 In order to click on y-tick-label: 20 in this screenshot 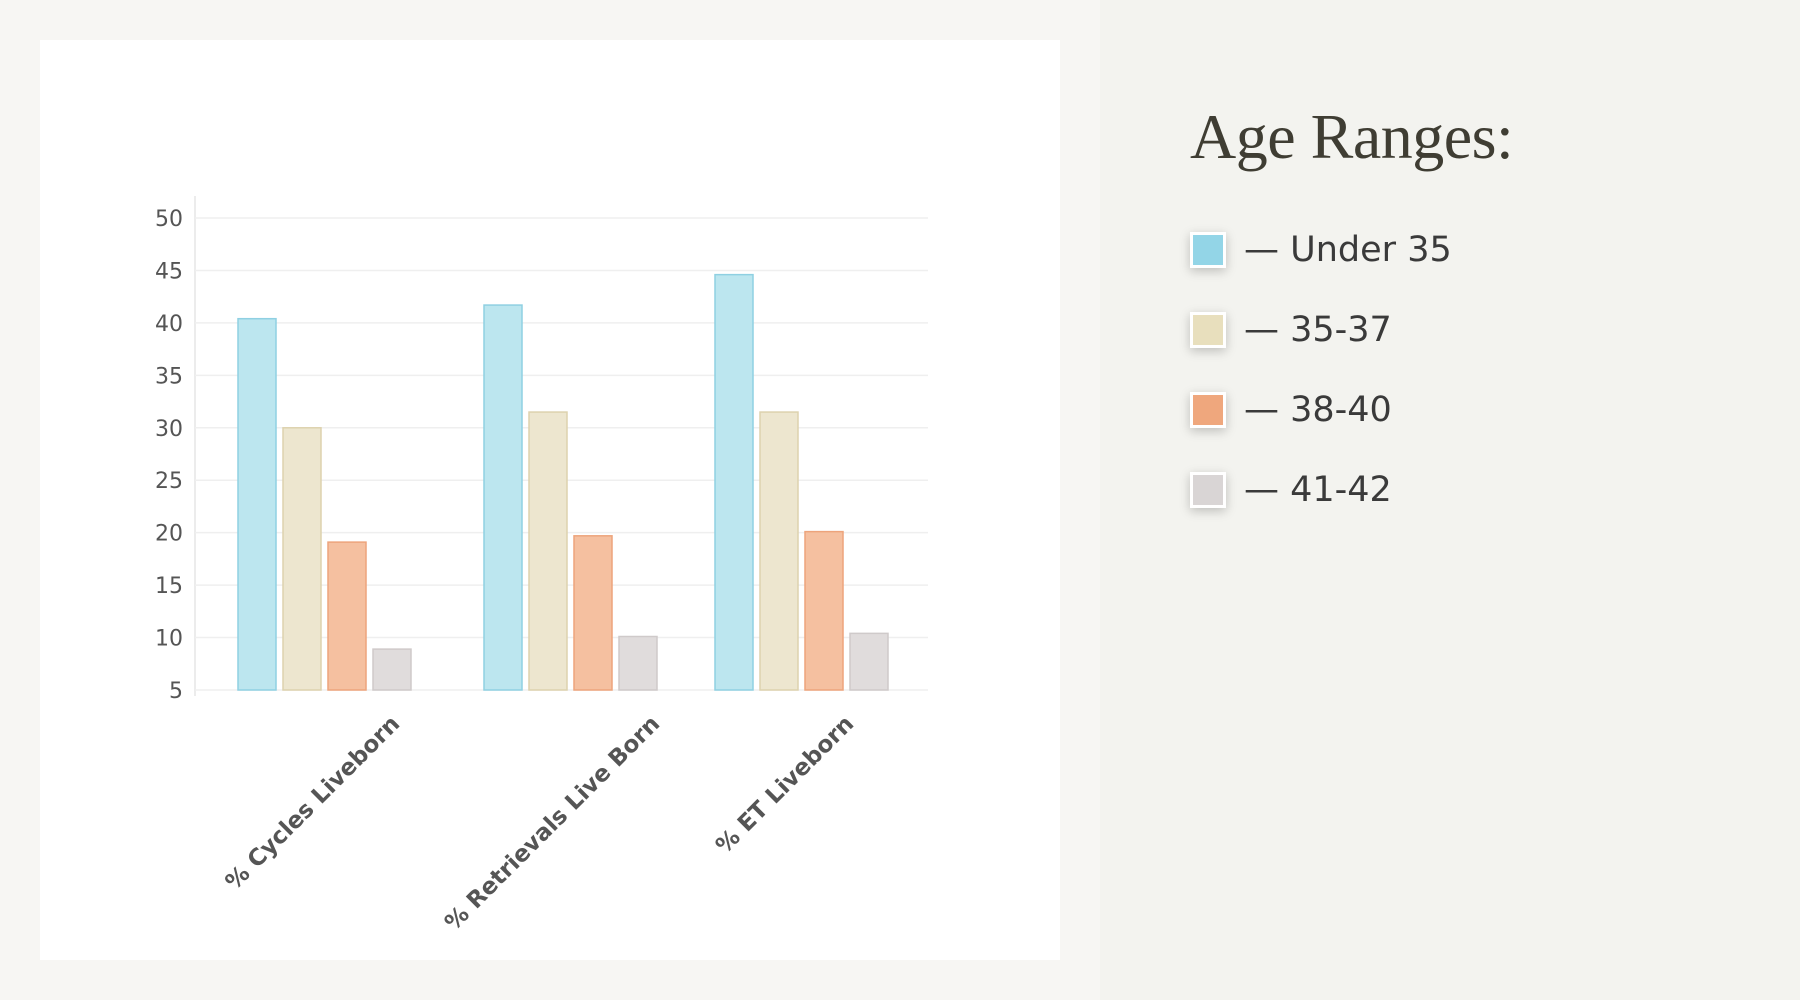, I will do `click(169, 534)`.